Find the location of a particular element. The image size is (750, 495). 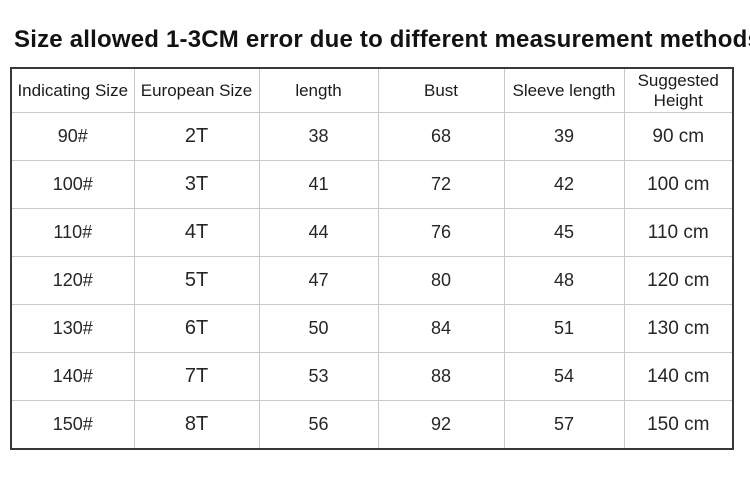

table-cell-suggested-height: 100 cm is located at coordinates (678, 184).